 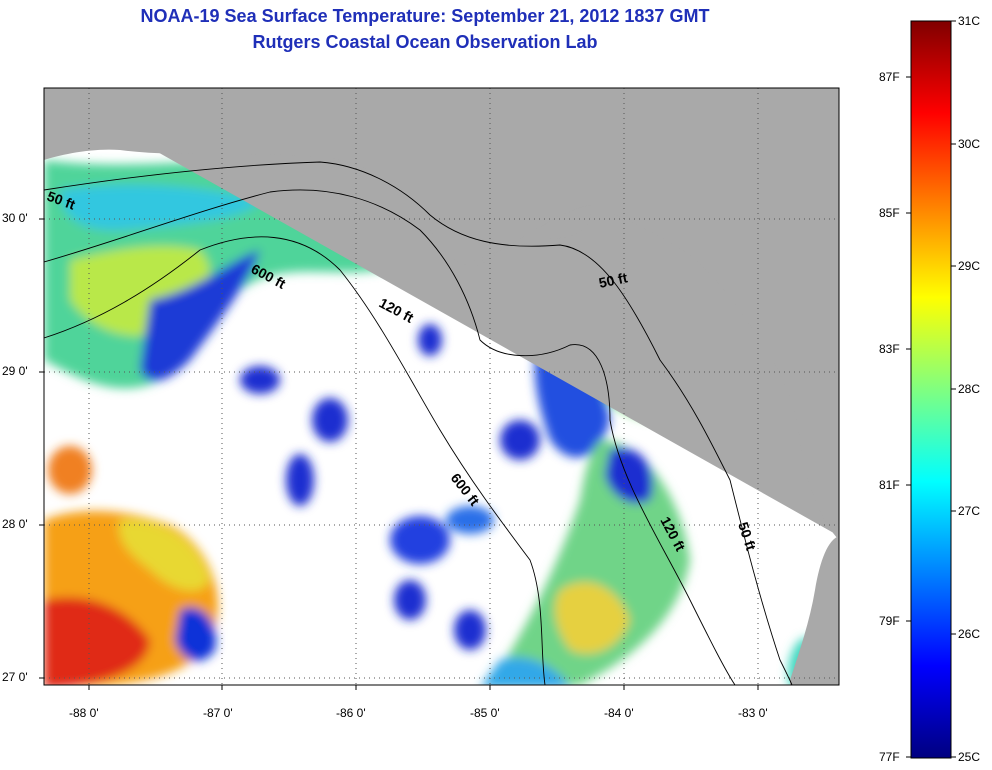 I want to click on sst-southwest-hot, so click(x=97, y=641).